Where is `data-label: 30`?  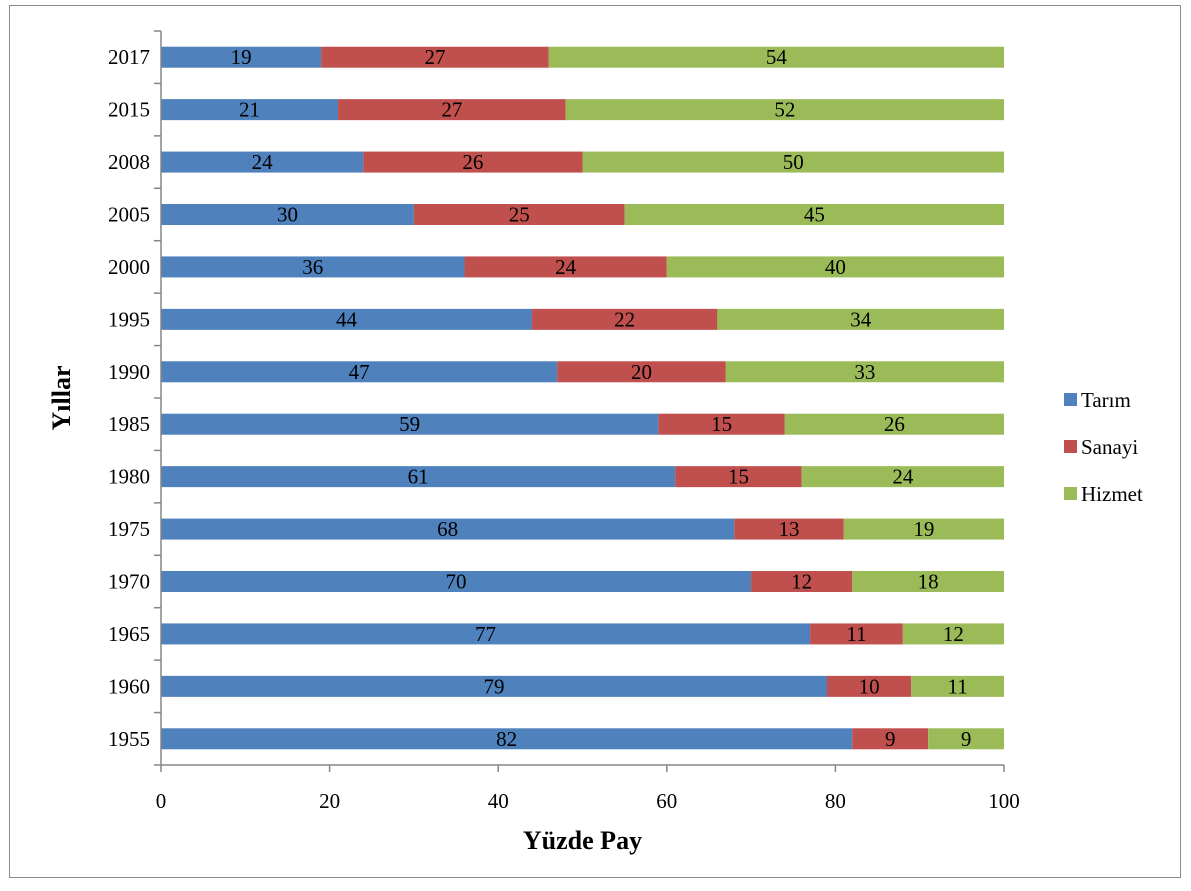 data-label: 30 is located at coordinates (287, 215).